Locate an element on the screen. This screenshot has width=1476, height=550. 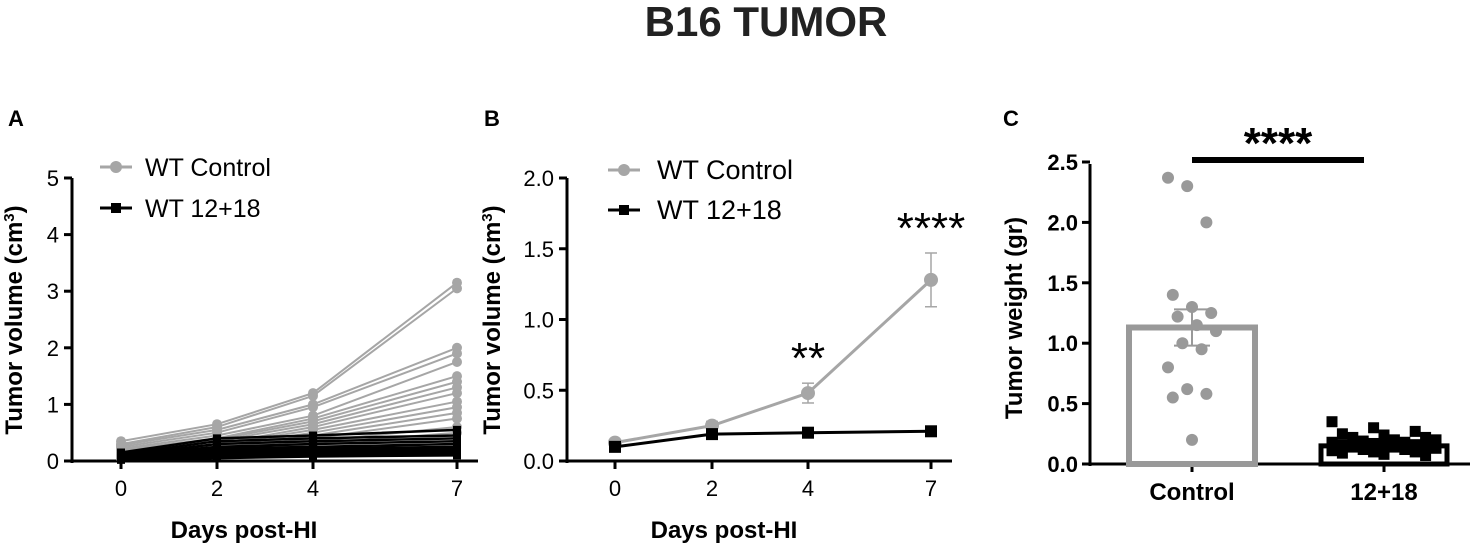
panel-a-y-tick-label: 0 is located at coordinates (53, 461).